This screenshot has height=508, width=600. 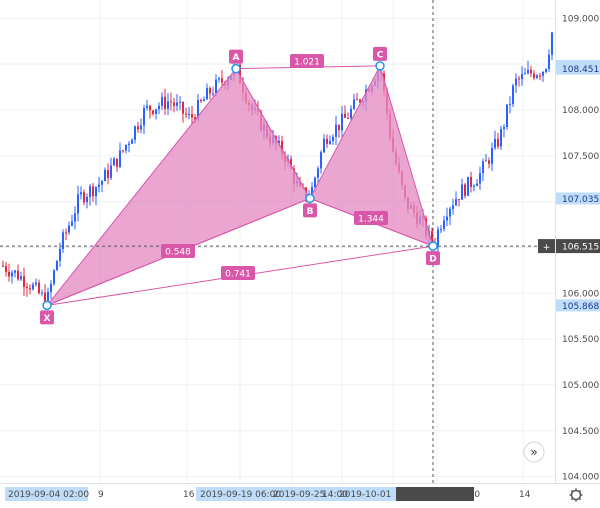 I want to click on pattern-point-label: X, so click(x=47, y=317).